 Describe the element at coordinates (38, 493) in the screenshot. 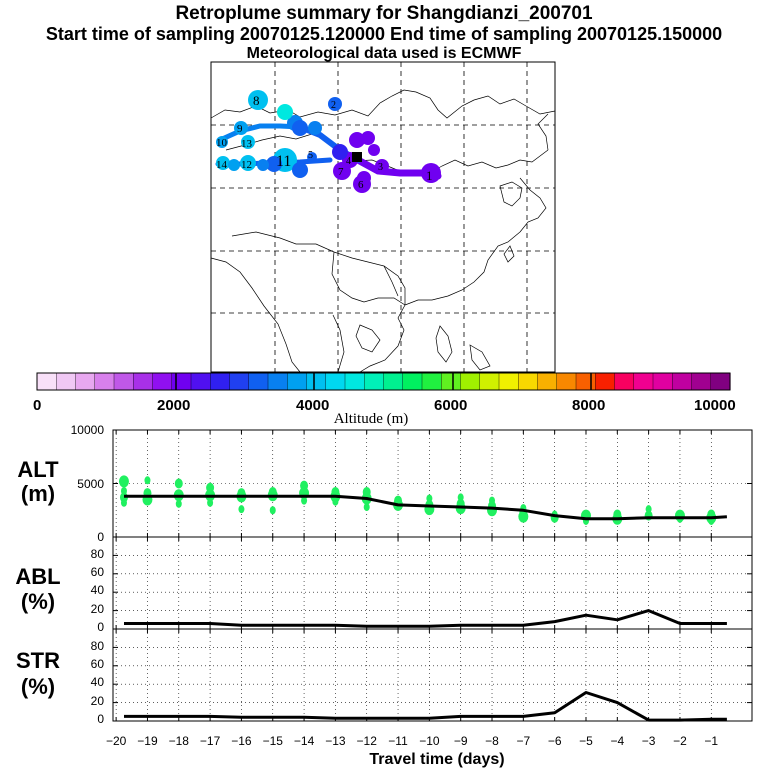

I see `alt-panel-unit: (m)` at that location.